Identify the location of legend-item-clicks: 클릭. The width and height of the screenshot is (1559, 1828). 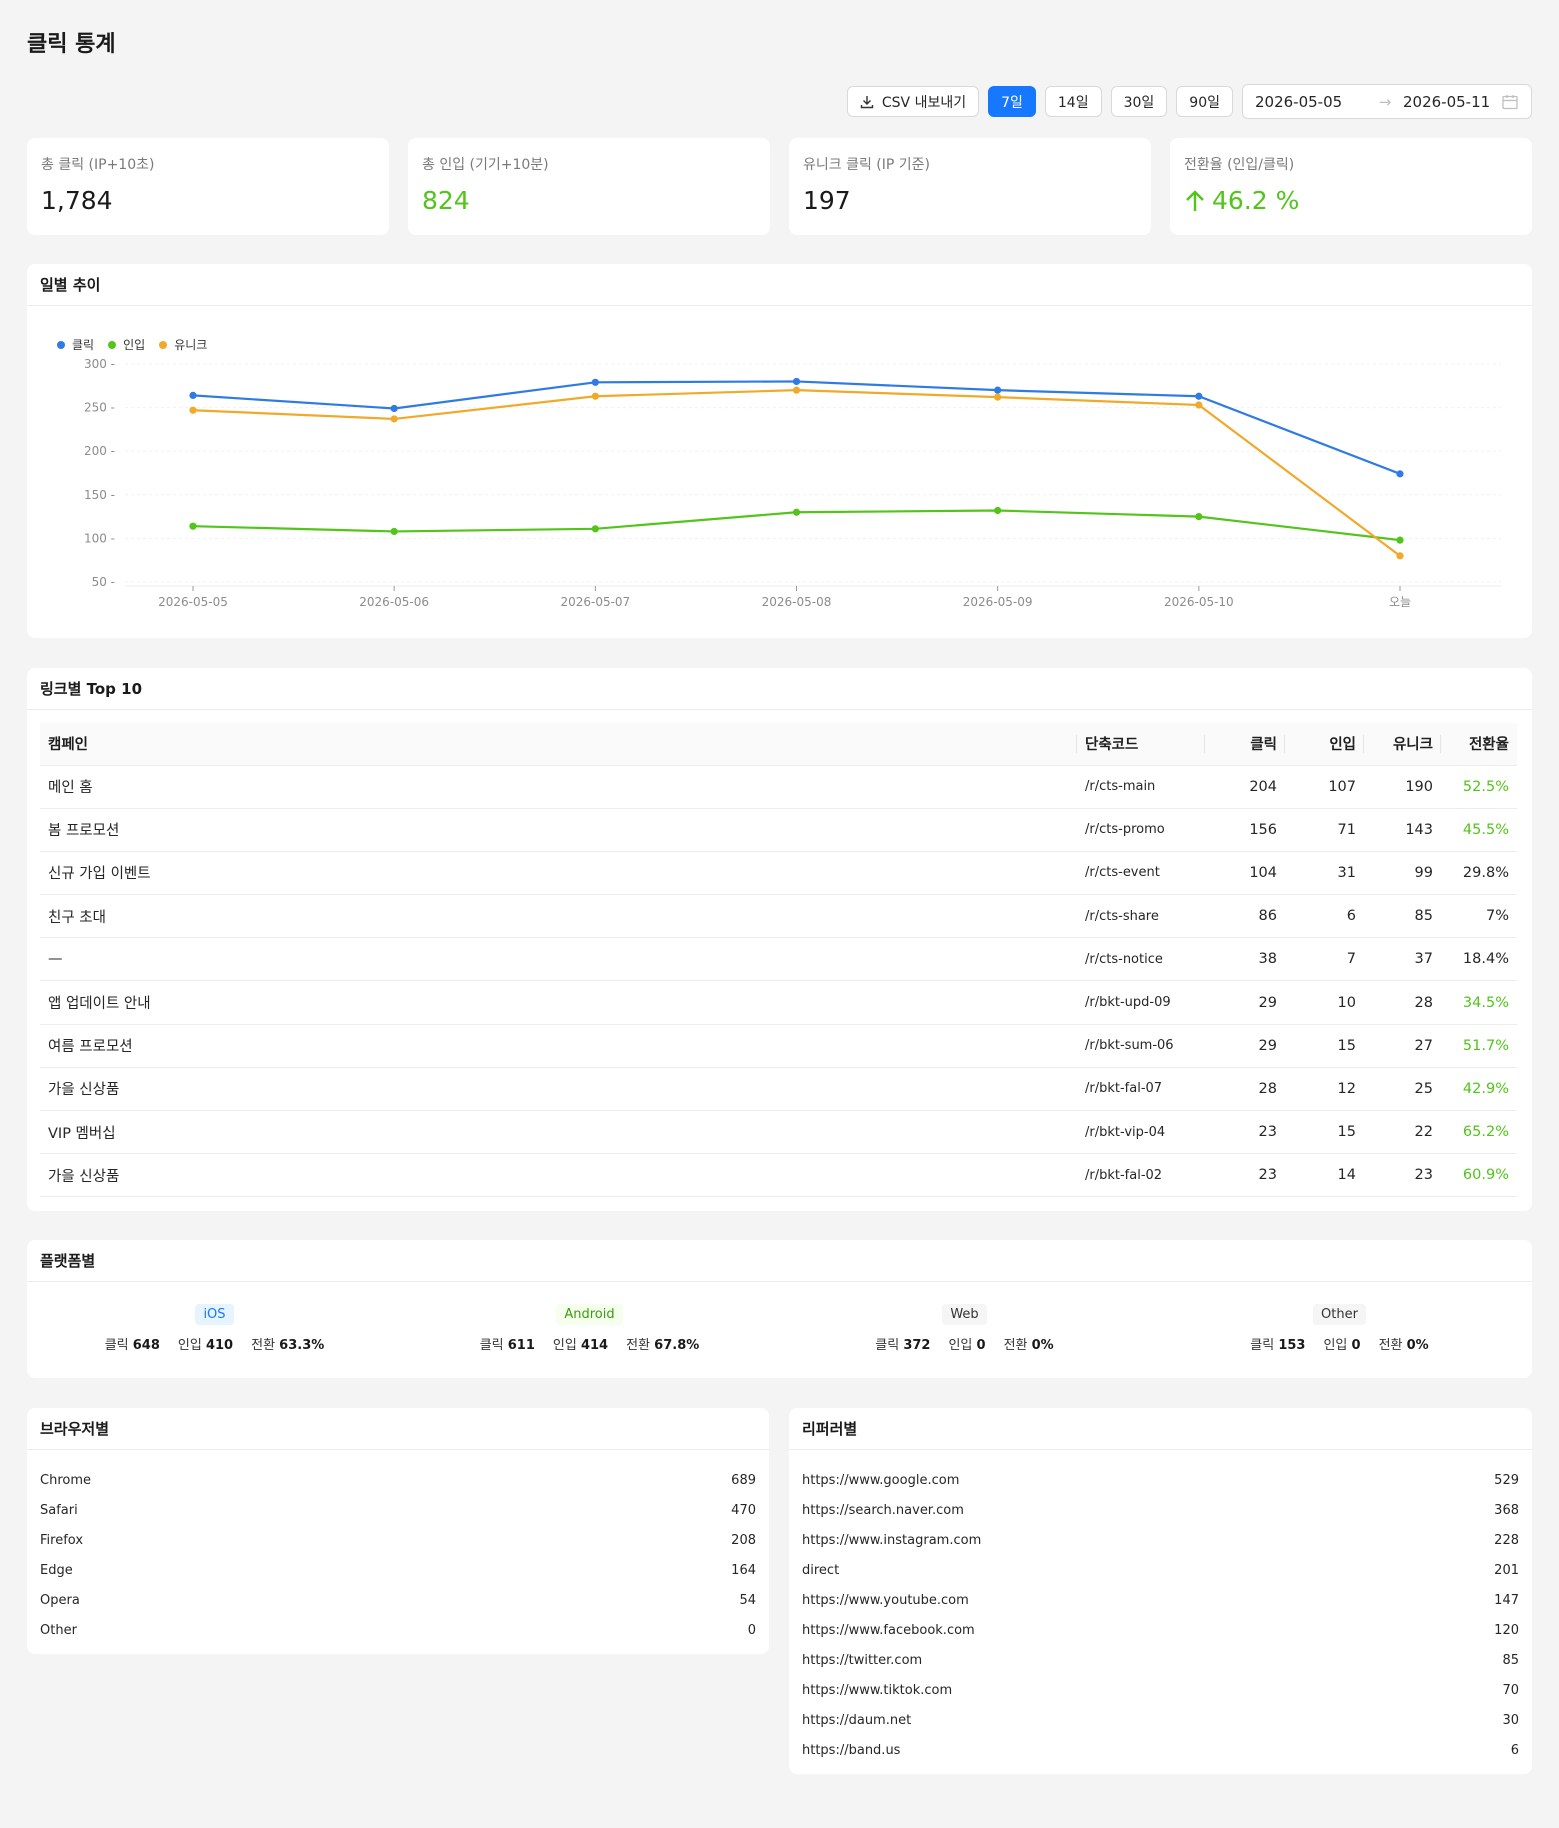
(75, 344).